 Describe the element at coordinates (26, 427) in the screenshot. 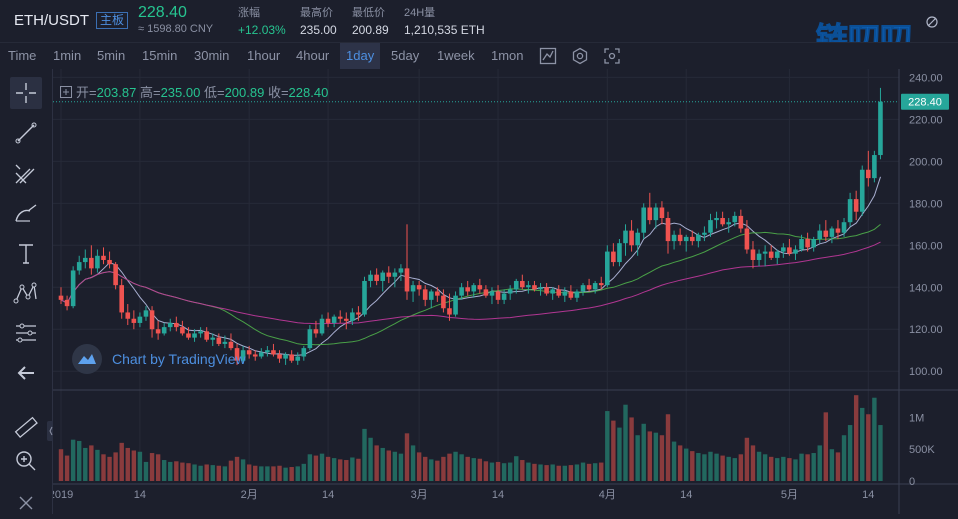

I see `ruler-icon` at that location.